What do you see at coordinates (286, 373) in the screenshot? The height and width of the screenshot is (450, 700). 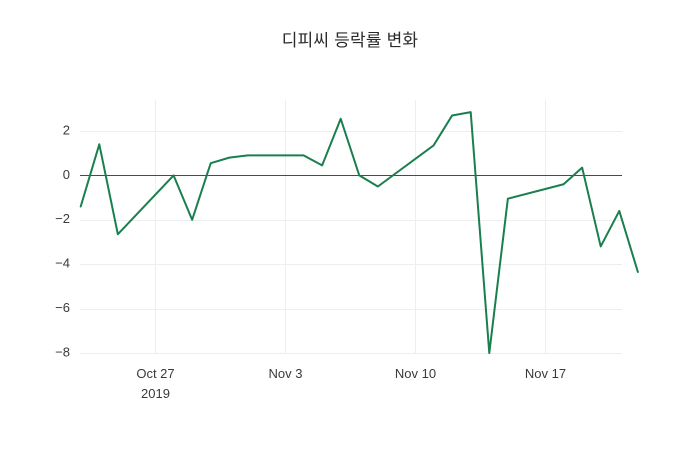 I see `x-axis-tick-label: Nov 3` at bounding box center [286, 373].